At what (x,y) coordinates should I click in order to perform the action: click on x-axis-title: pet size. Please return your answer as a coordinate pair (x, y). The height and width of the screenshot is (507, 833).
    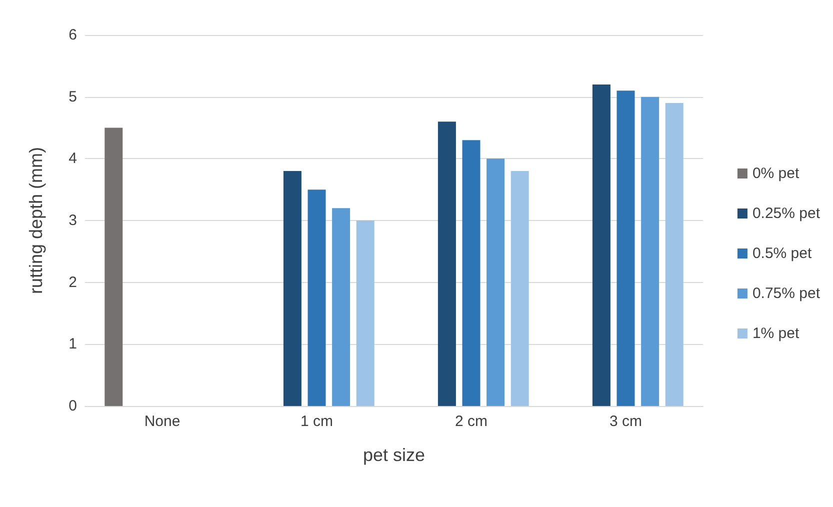
    Looking at the image, I should click on (394, 455).